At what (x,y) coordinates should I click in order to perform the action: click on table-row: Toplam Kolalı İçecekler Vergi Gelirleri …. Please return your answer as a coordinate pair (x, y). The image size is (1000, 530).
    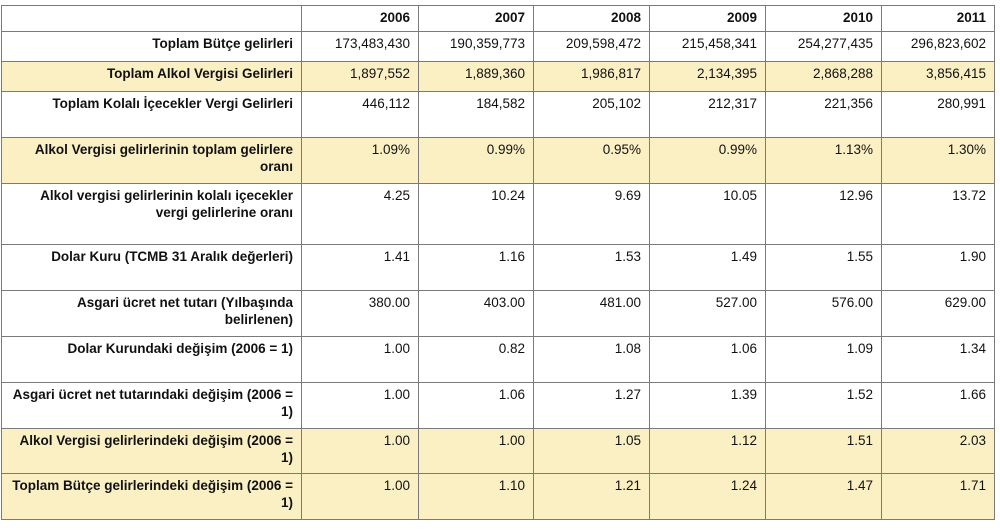
    Looking at the image, I should click on (498, 114).